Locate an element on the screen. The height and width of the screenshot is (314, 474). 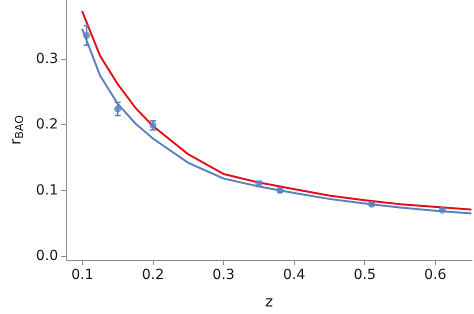
x-tick-label: 0.1 is located at coordinates (82, 275).